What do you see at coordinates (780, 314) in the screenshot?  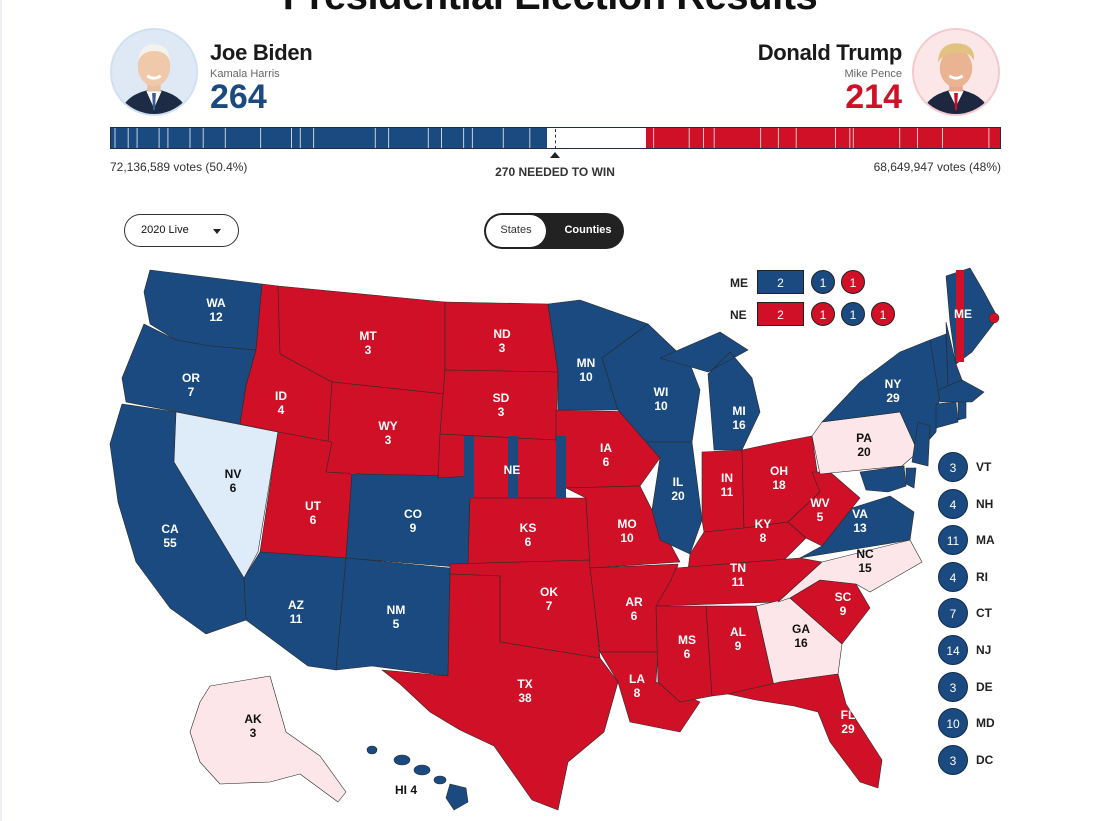 I see `ne-statewide-box: 2` at bounding box center [780, 314].